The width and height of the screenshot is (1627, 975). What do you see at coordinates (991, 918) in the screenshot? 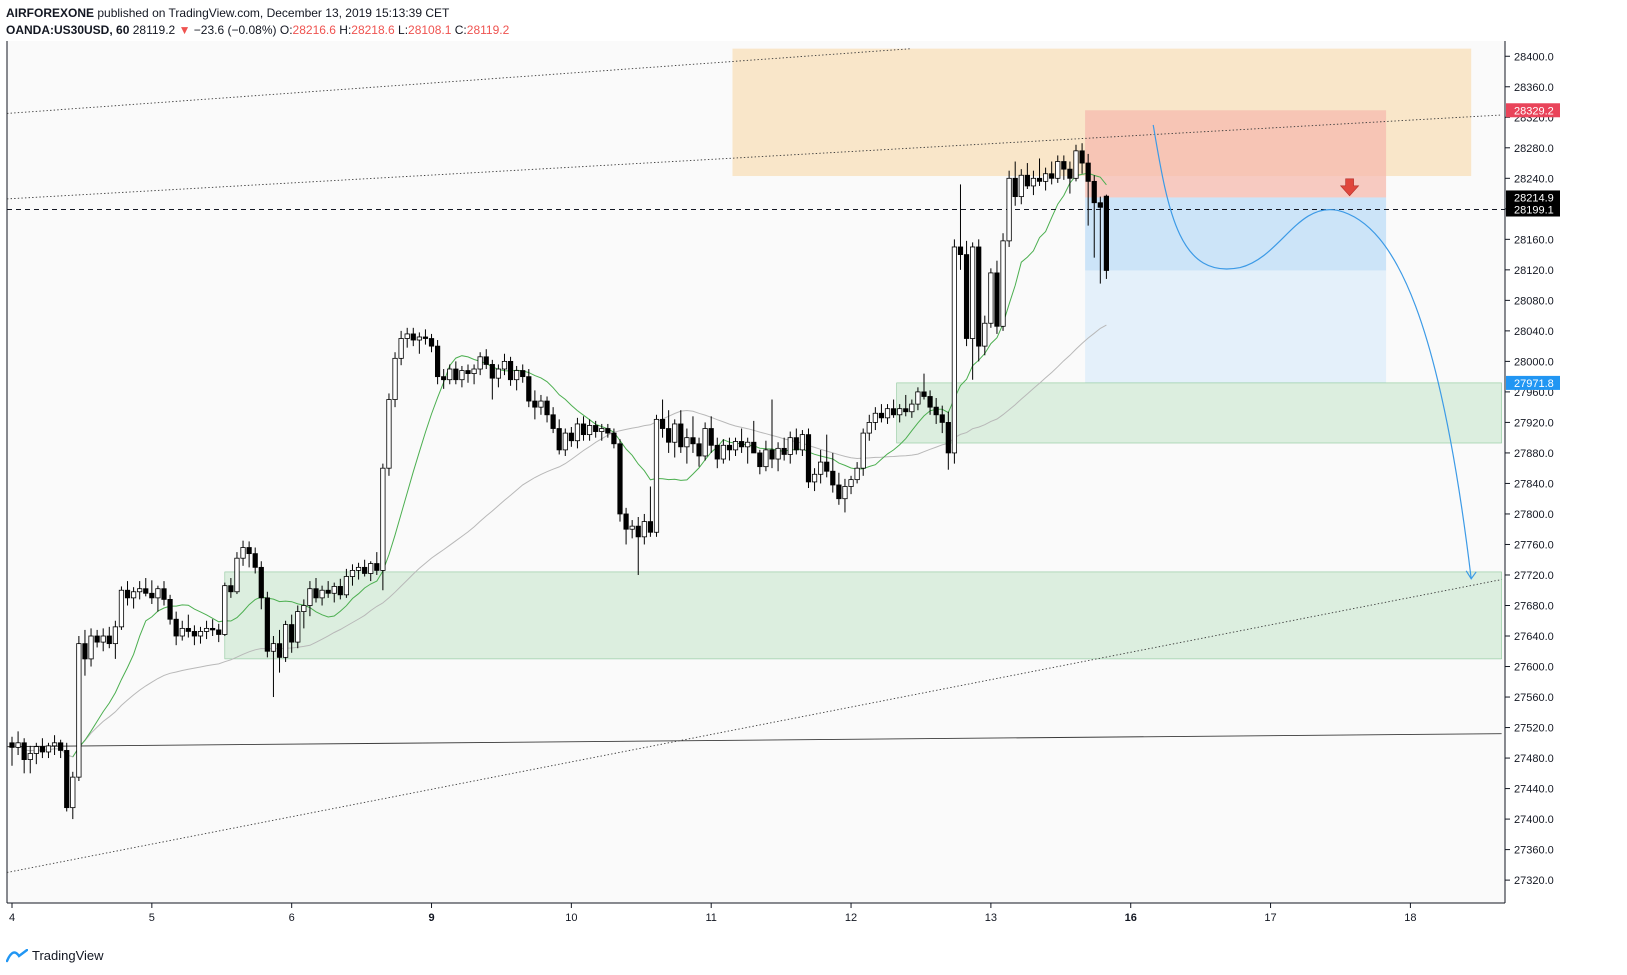
I see `time-tick-label: 13` at bounding box center [991, 918].